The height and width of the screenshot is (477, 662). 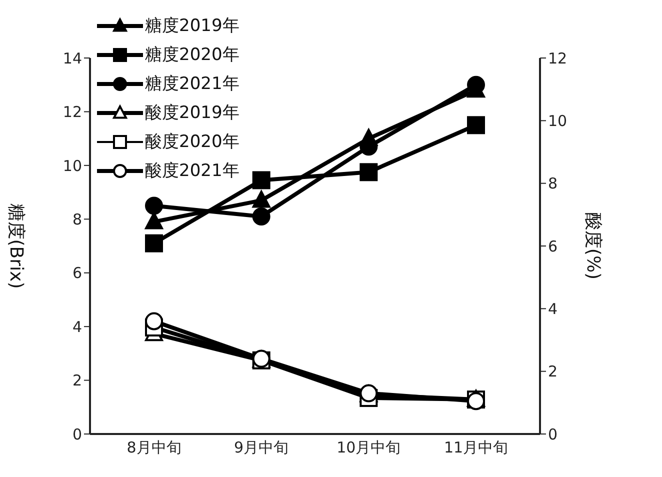 I want to click on y2-tick-label: 8, so click(x=553, y=183).